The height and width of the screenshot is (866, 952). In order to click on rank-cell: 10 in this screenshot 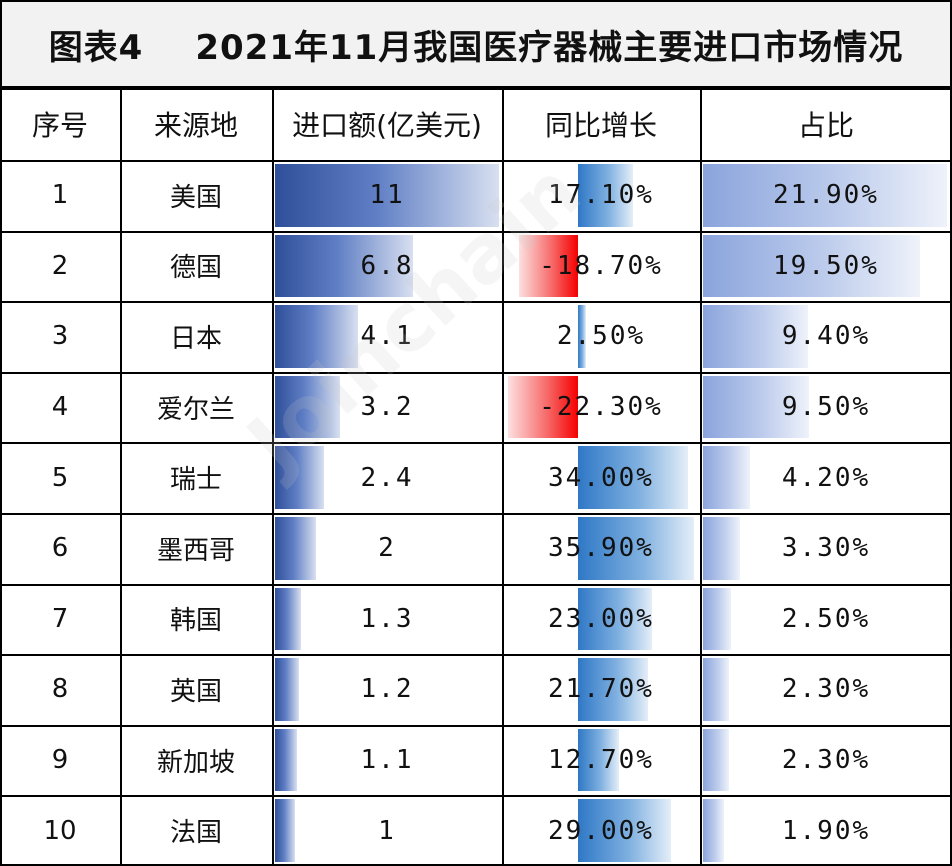, I will do `click(60, 830)`.